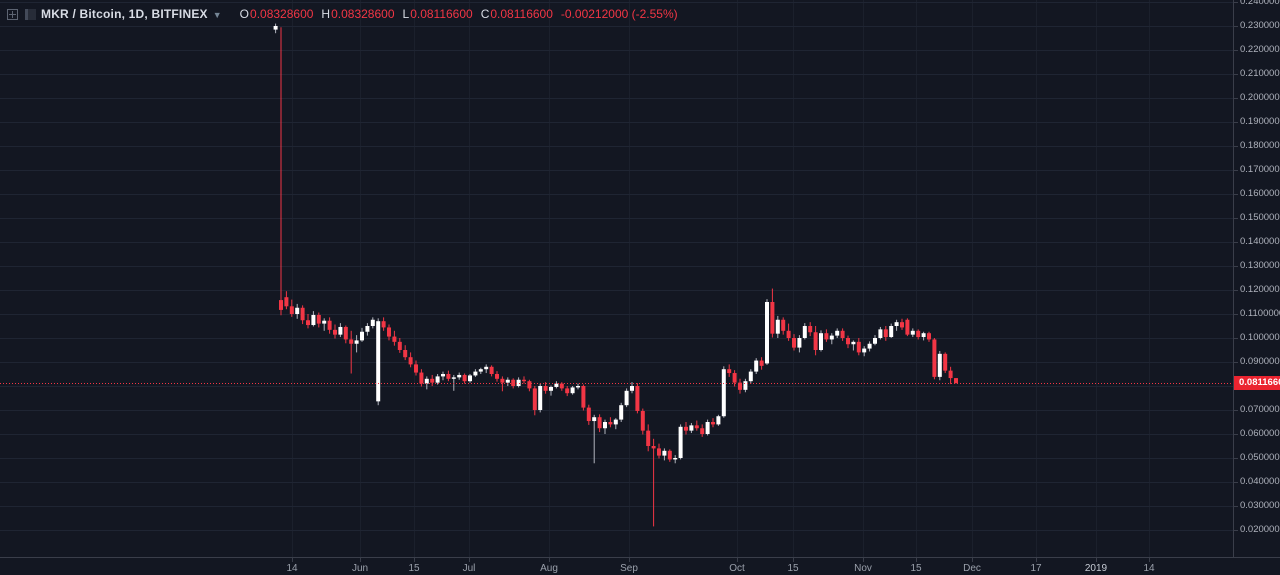 This screenshot has width=1280, height=575. What do you see at coordinates (1260, 193) in the screenshot?
I see `price-tick-label: 0.16000000` at bounding box center [1260, 193].